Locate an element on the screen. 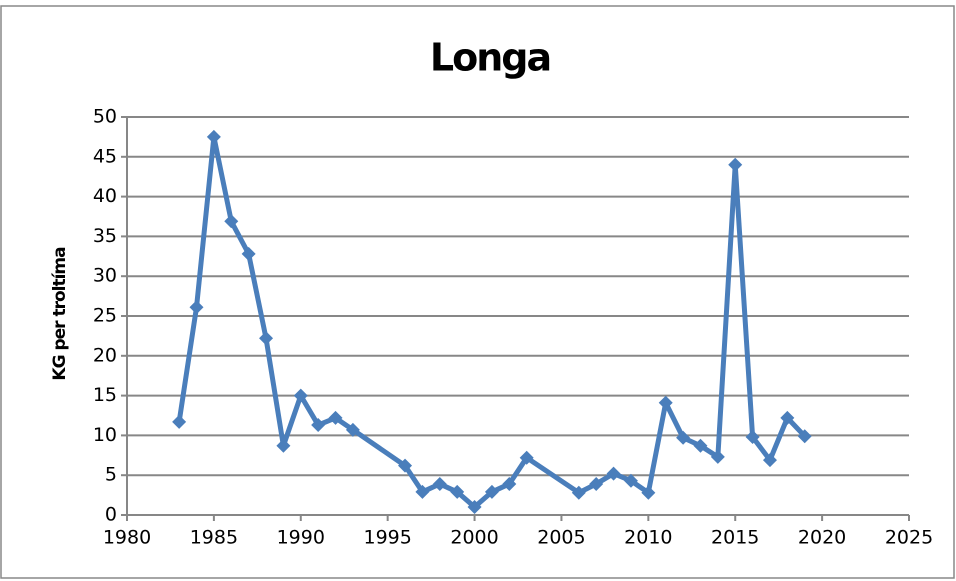  y-tick-label: 5 is located at coordinates (111, 475).